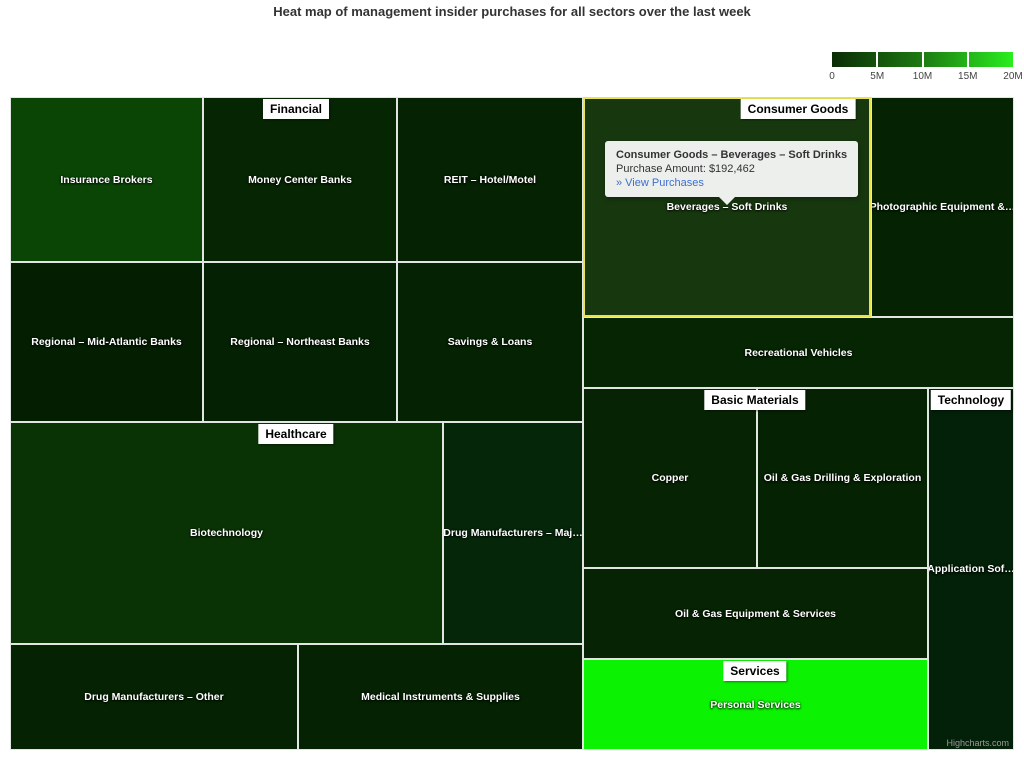 The width and height of the screenshot is (1024, 761). I want to click on tile-label: Beverages – Soft Drinks, so click(727, 207).